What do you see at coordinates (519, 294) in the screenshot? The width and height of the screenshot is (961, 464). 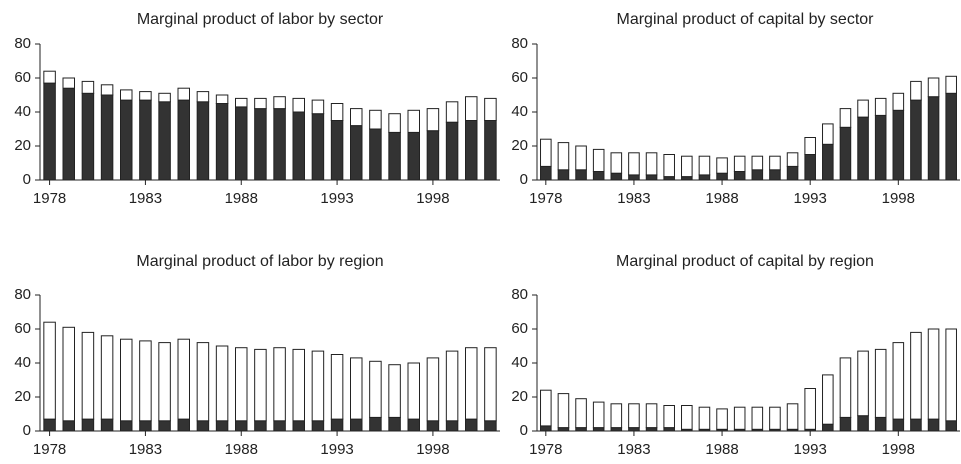 I see `y-tick-label: 80` at bounding box center [519, 294].